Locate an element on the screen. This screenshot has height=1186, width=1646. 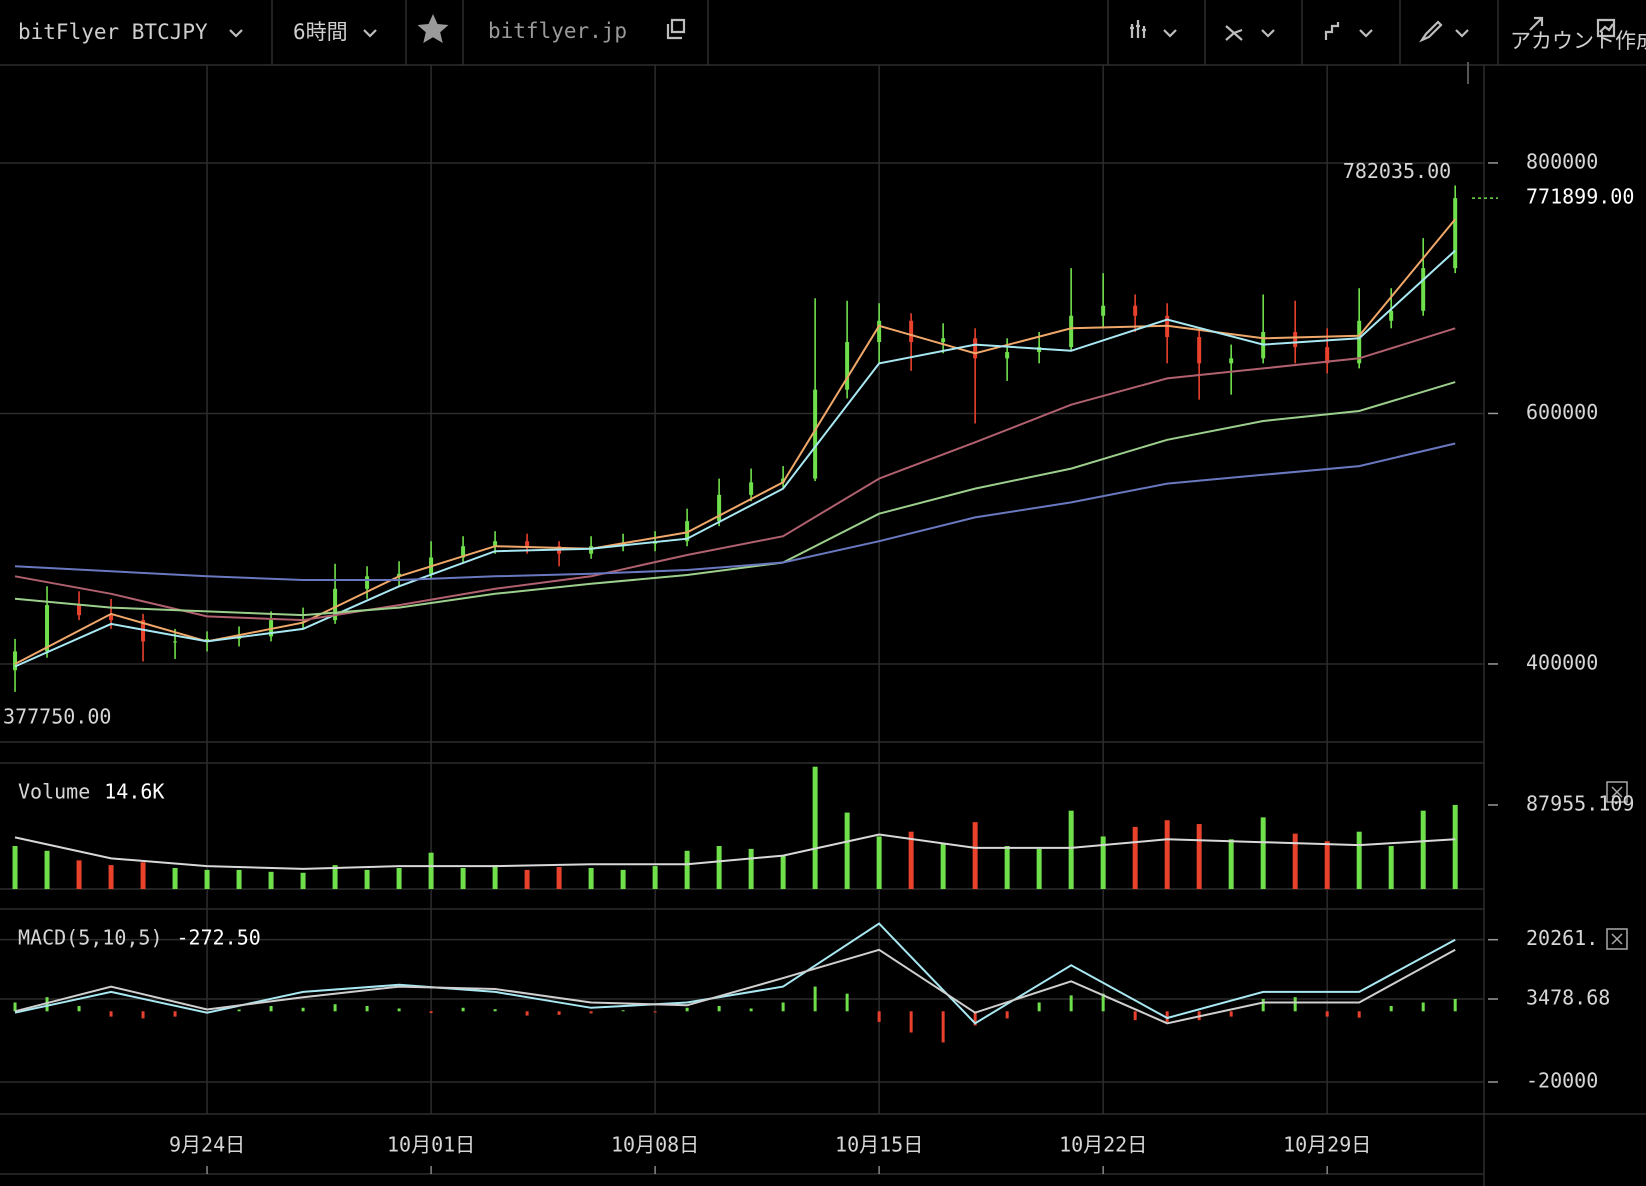
window-icons is located at coordinates (1572, 27).